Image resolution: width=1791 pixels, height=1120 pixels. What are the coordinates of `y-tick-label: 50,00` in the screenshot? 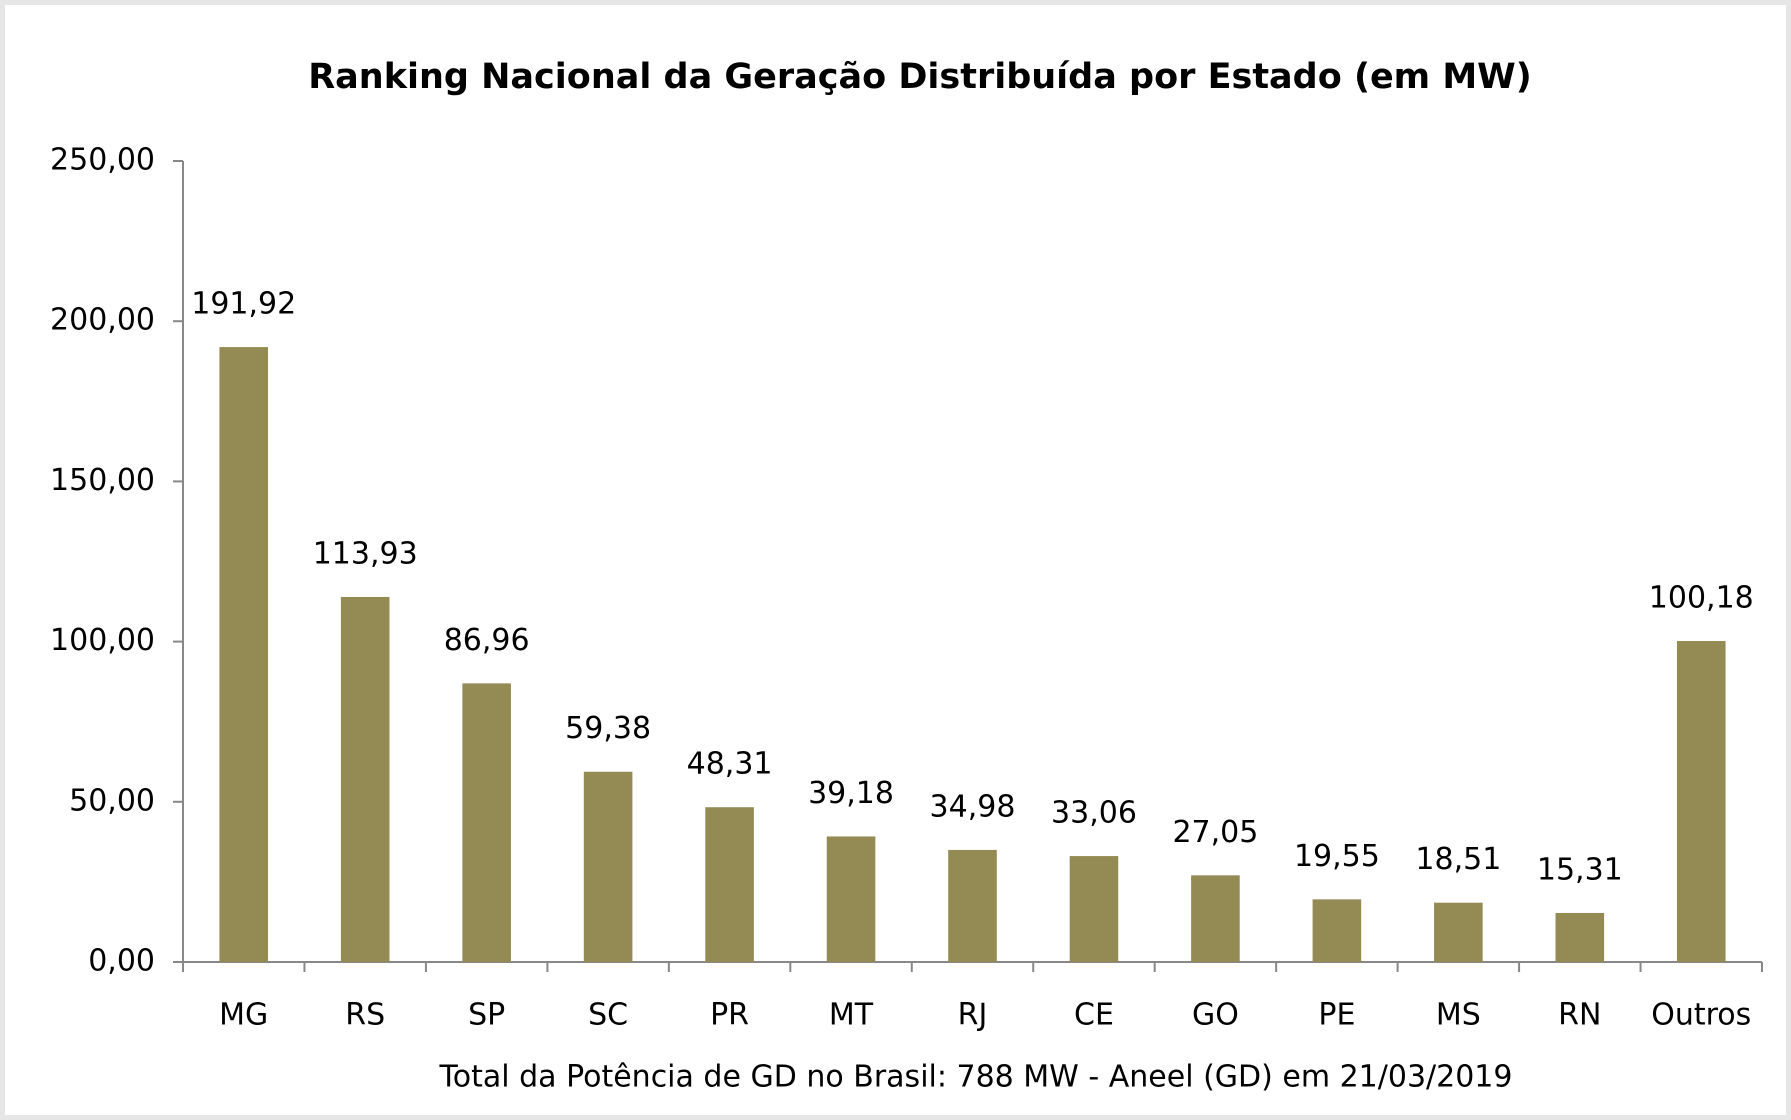 It's located at (112, 800).